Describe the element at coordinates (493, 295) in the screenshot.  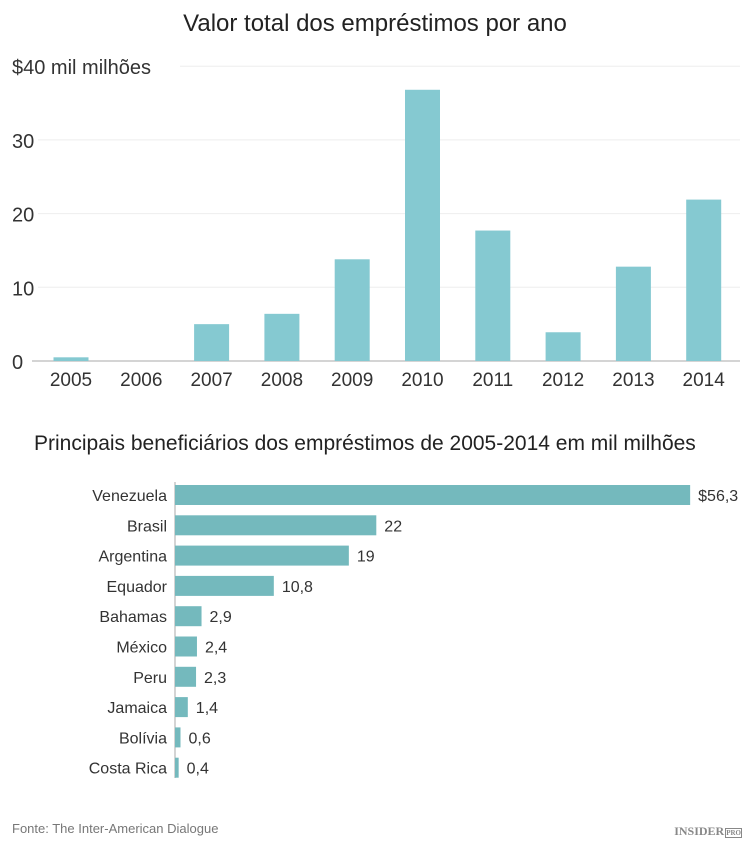
I see `bar-2011` at that location.